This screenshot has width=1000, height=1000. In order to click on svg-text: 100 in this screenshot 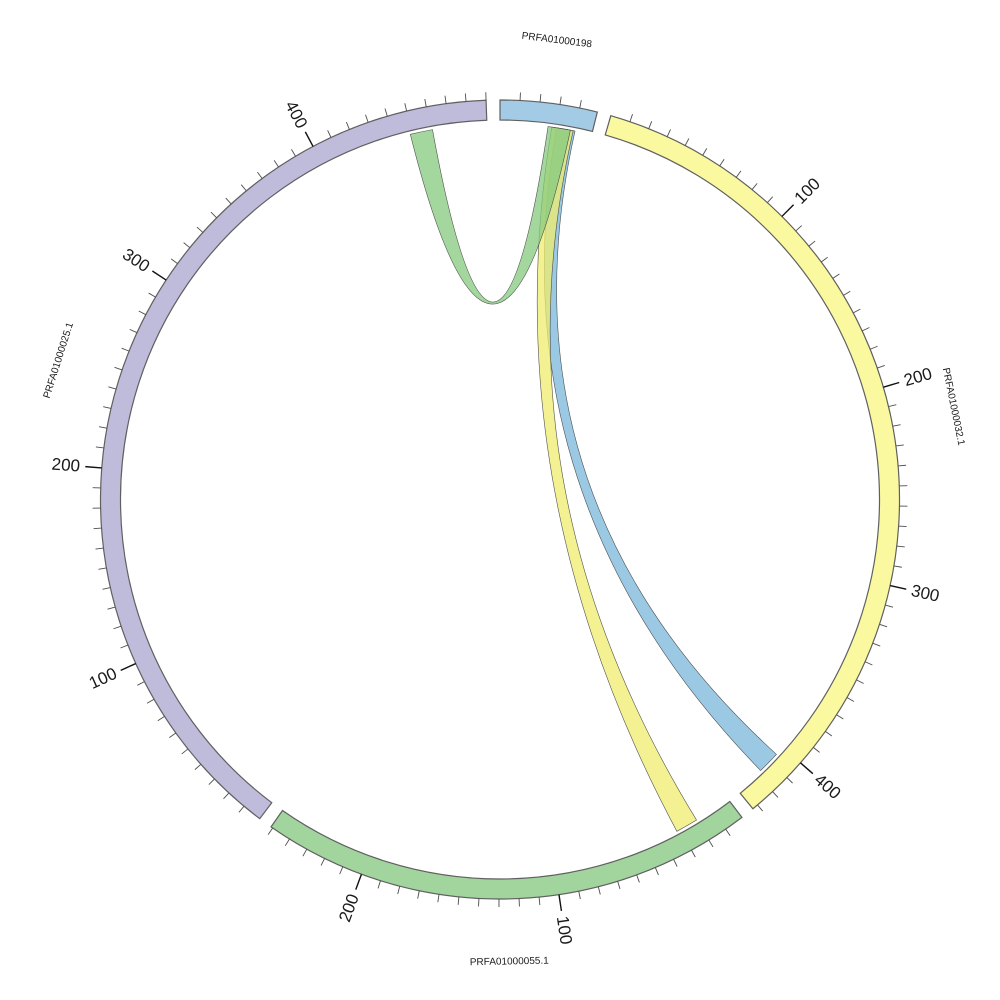, I will do `click(564, 930)`.